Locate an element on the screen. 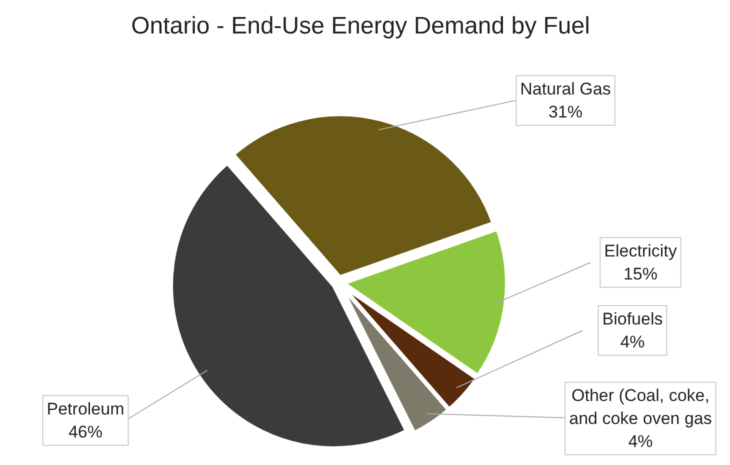 The width and height of the screenshot is (730, 465). slice-label: Electricity is located at coordinates (641, 251).